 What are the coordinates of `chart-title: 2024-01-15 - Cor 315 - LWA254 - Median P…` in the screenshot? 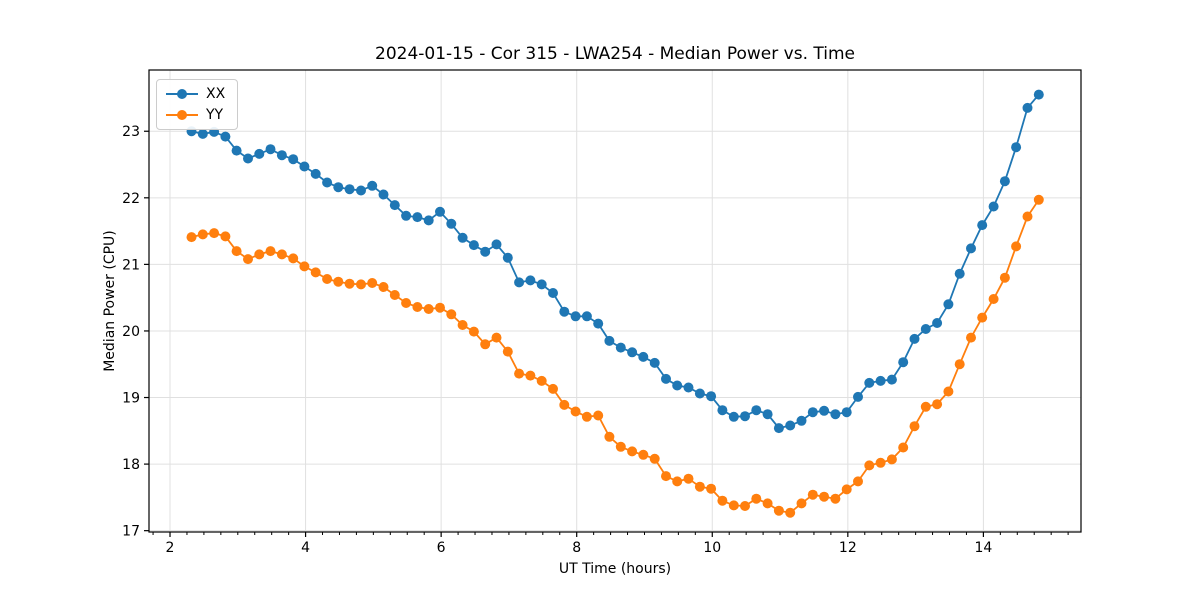 It's located at (615, 54).